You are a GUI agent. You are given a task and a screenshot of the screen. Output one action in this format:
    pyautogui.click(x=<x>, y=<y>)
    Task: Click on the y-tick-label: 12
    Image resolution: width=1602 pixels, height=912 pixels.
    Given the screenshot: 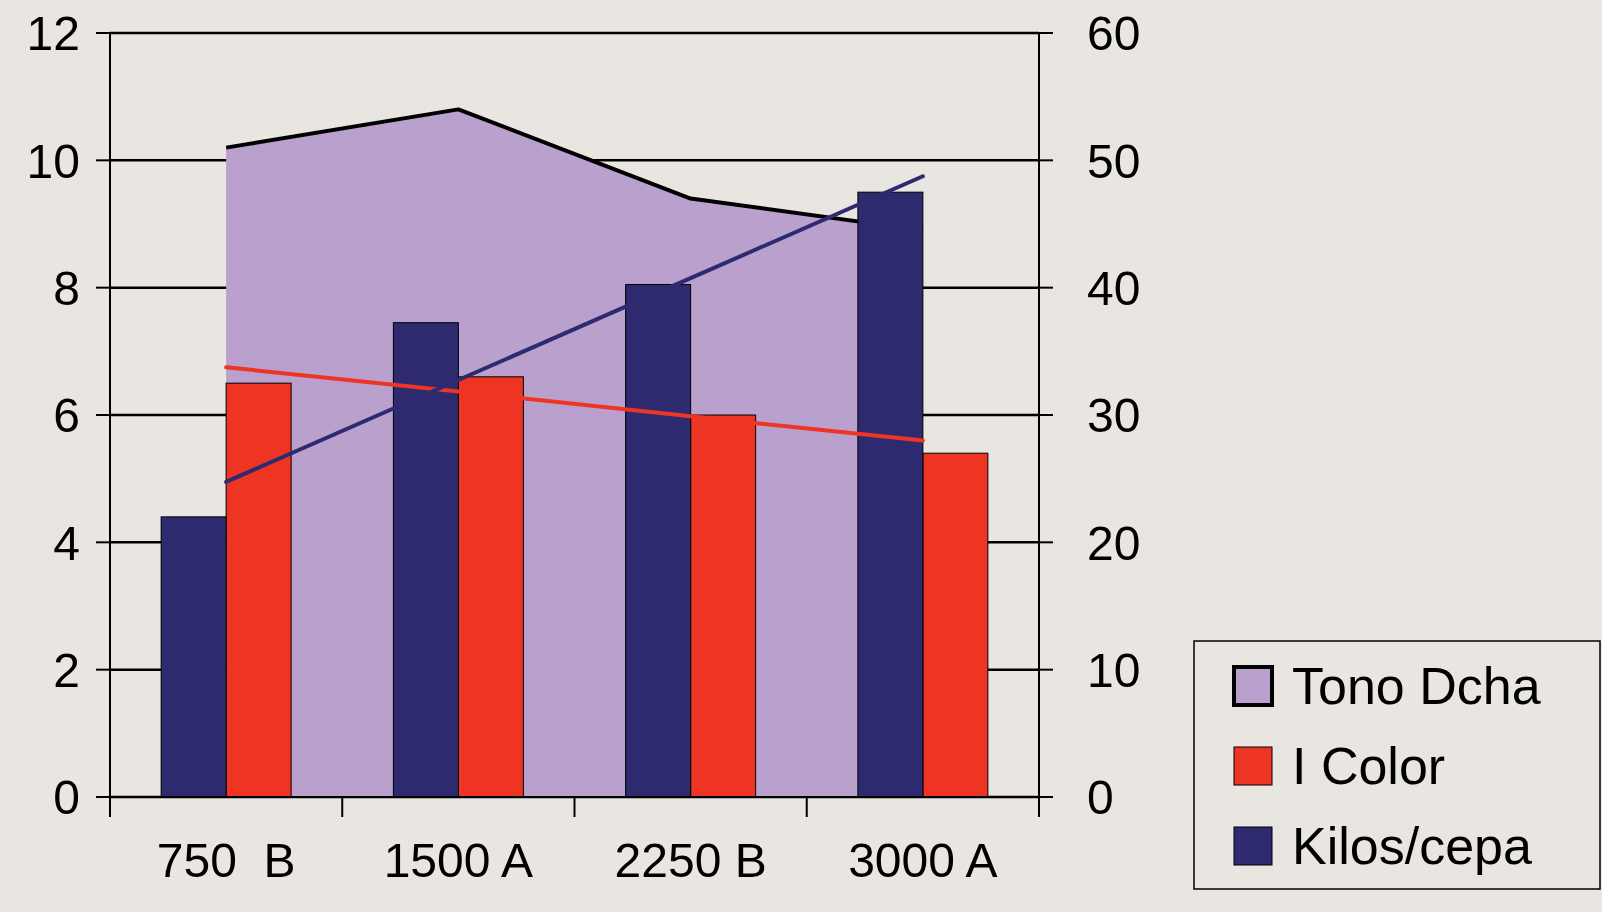 What is the action you would take?
    pyautogui.click(x=53, y=34)
    